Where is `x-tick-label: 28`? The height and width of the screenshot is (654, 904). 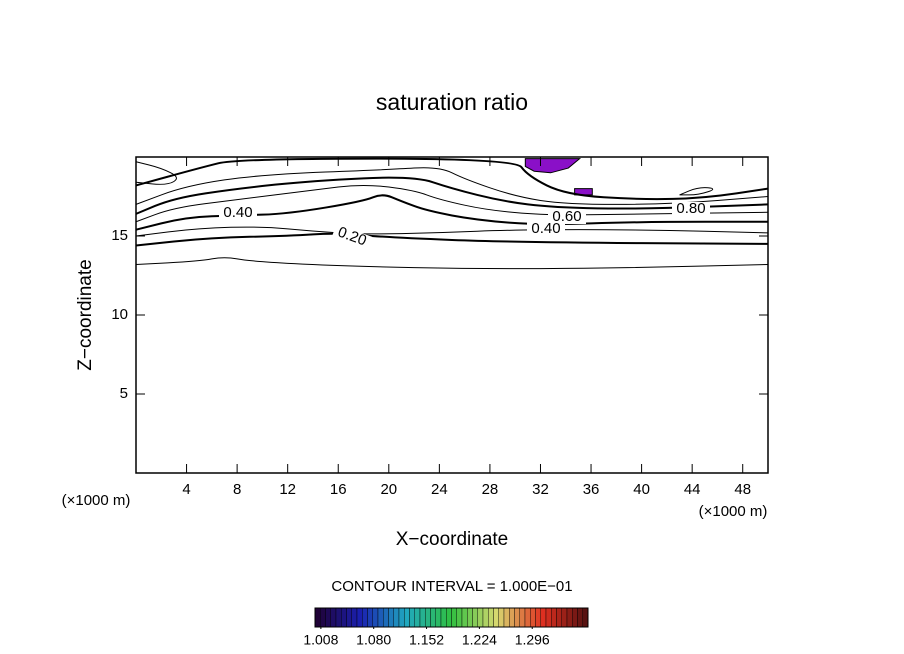
x-tick-label: 28 is located at coordinates (490, 489).